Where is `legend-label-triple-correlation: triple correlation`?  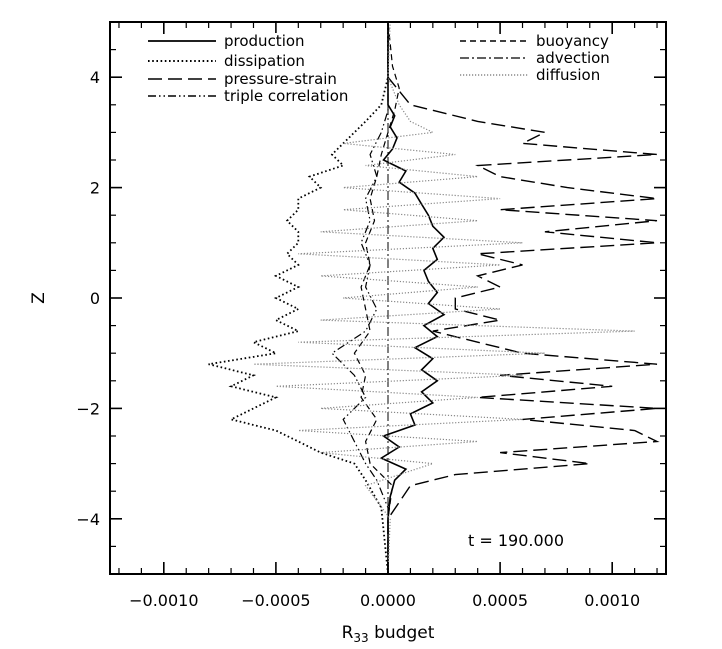 legend-label-triple-correlation: triple correlation is located at coordinates (286, 96).